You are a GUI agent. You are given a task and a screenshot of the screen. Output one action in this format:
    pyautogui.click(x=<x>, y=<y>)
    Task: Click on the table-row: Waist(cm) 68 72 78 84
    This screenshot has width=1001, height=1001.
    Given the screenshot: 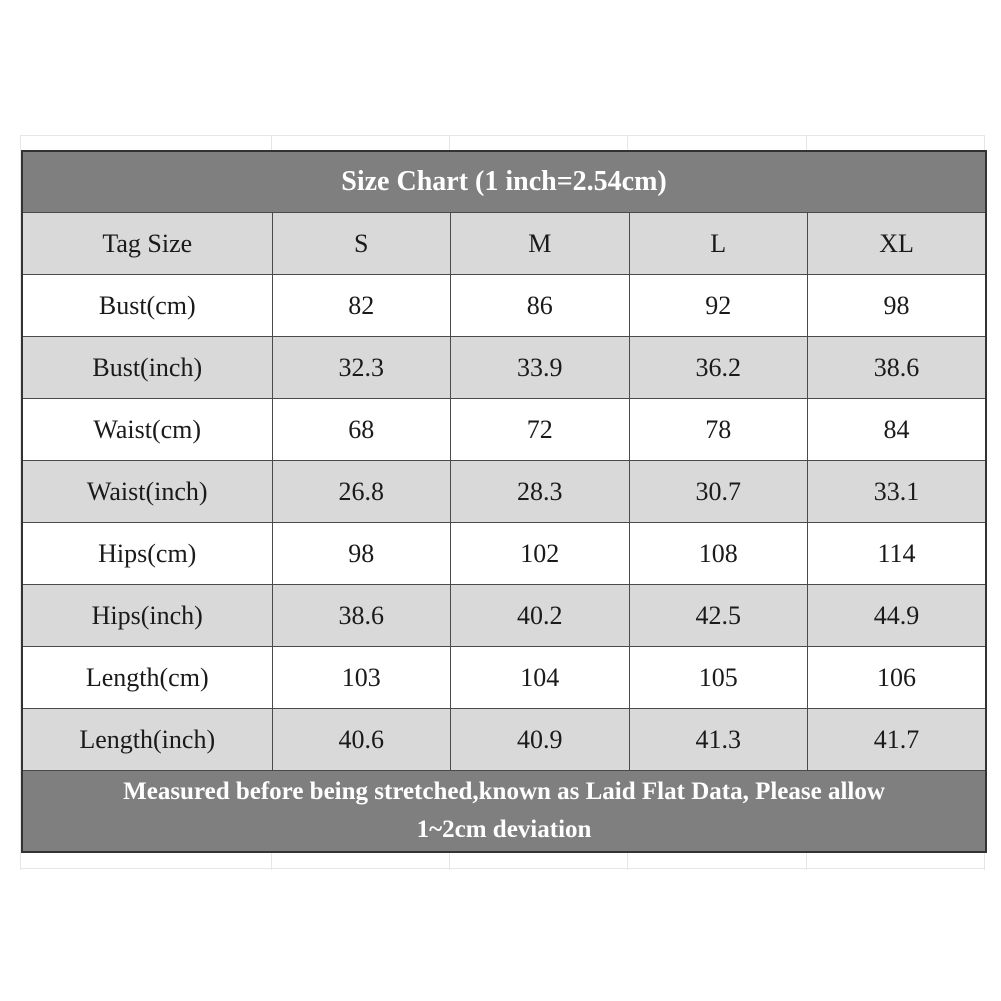 What is the action you would take?
    pyautogui.click(x=504, y=429)
    